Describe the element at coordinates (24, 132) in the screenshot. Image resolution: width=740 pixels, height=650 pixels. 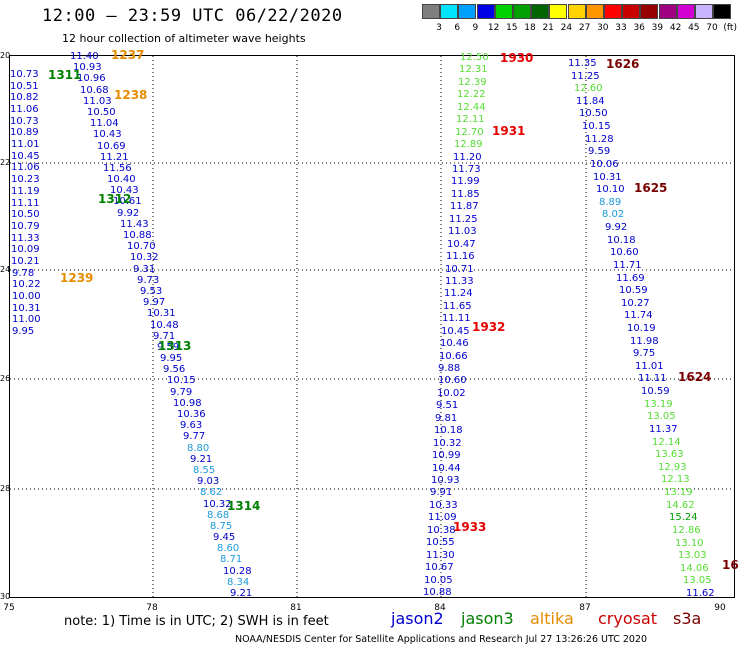
I see `wave-height-value: 10.89` at that location.